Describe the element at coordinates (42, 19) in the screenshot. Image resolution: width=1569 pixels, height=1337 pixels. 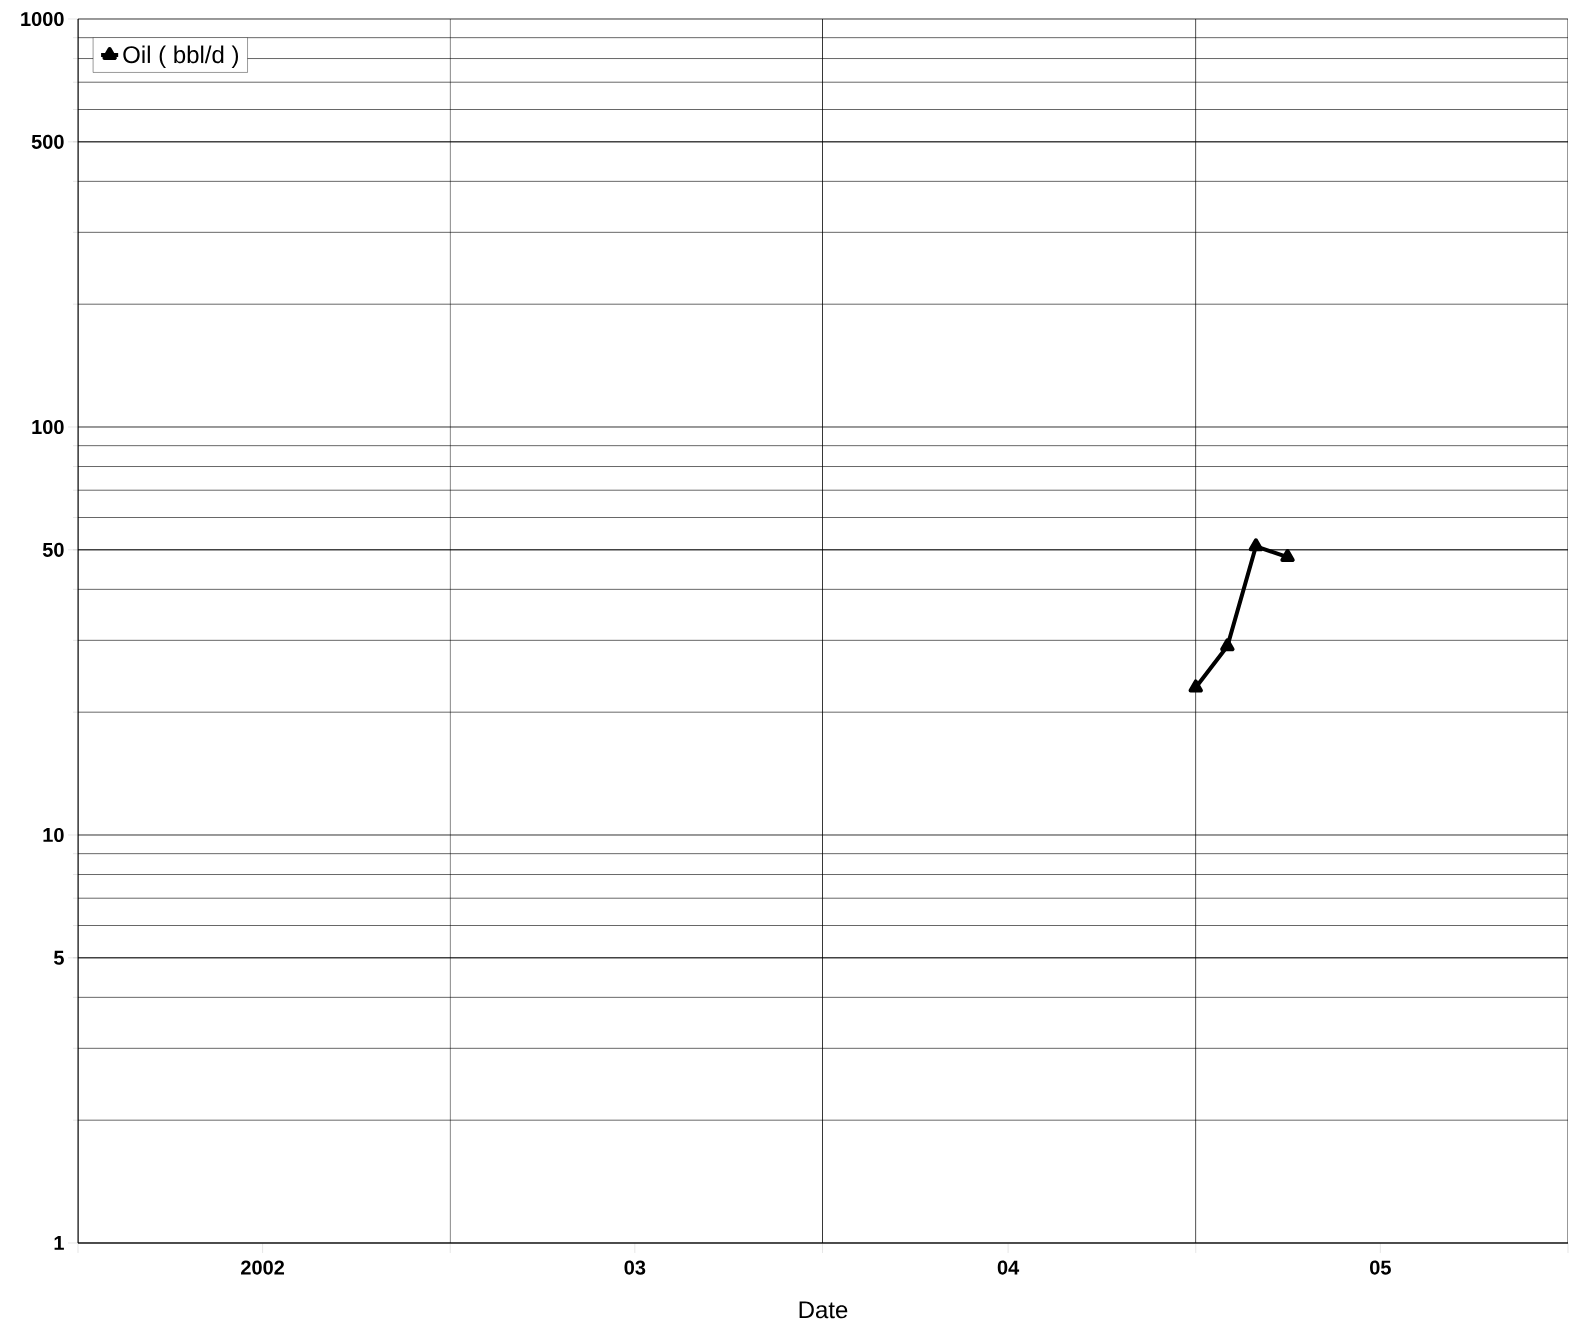
I see `y-tick-label: 1000` at that location.